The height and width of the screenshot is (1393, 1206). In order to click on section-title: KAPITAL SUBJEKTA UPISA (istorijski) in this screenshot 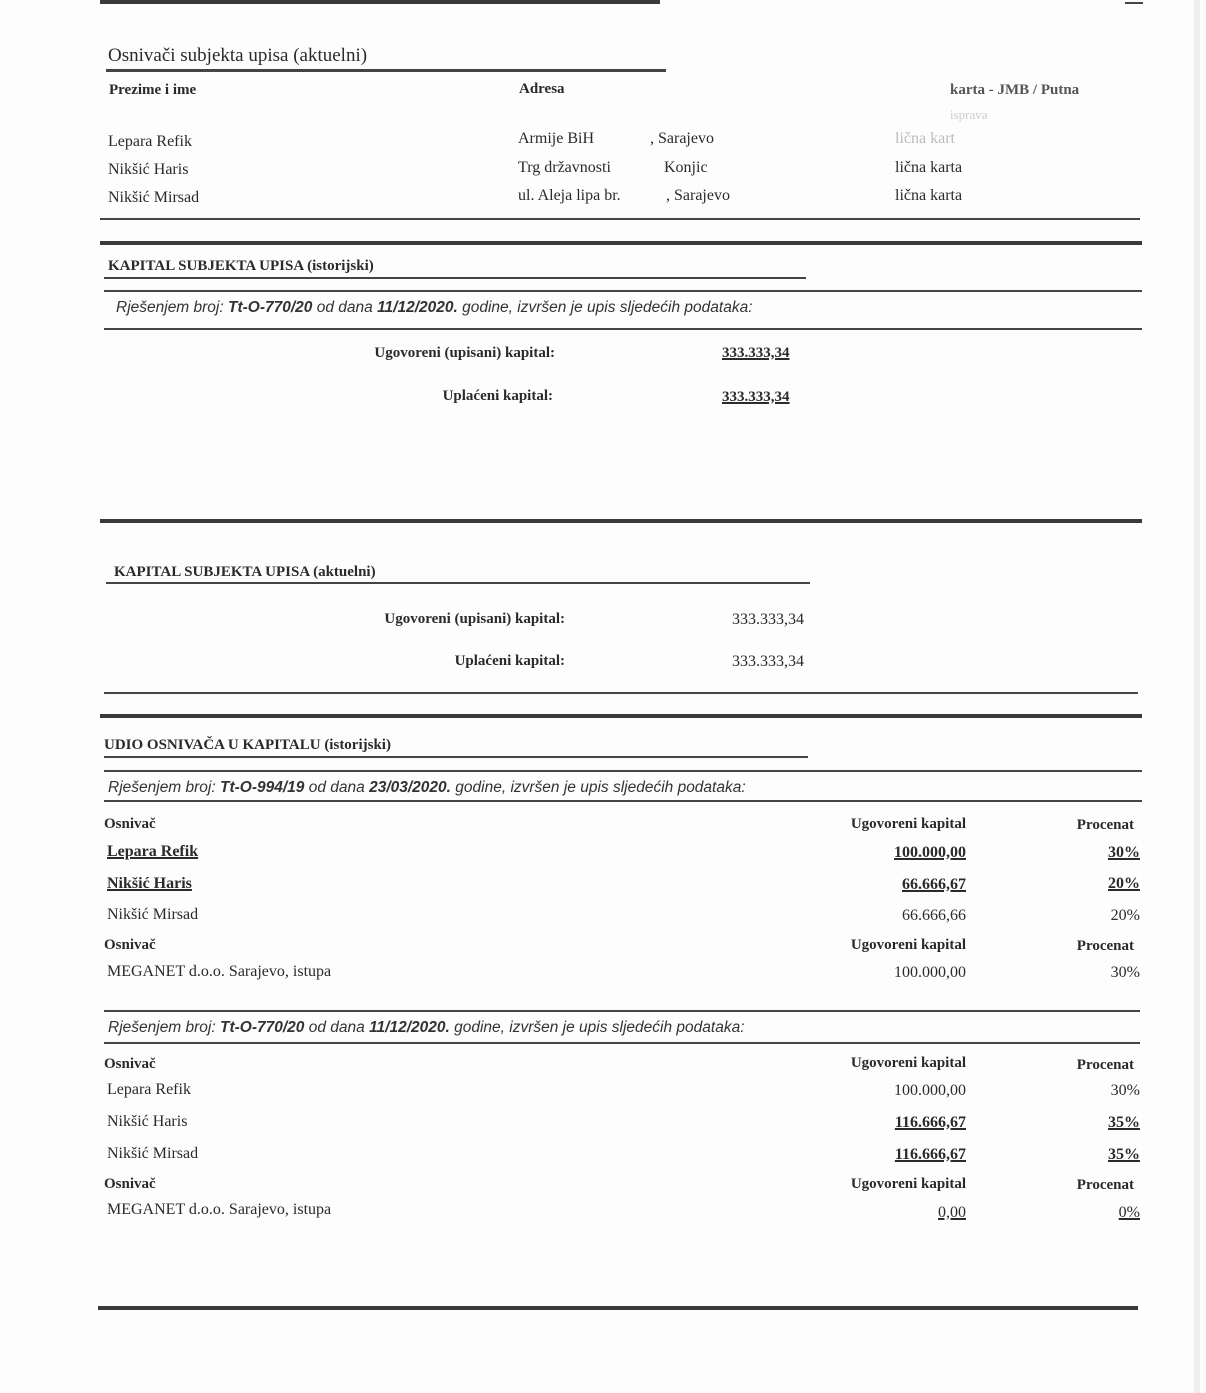, I will do `click(241, 266)`.